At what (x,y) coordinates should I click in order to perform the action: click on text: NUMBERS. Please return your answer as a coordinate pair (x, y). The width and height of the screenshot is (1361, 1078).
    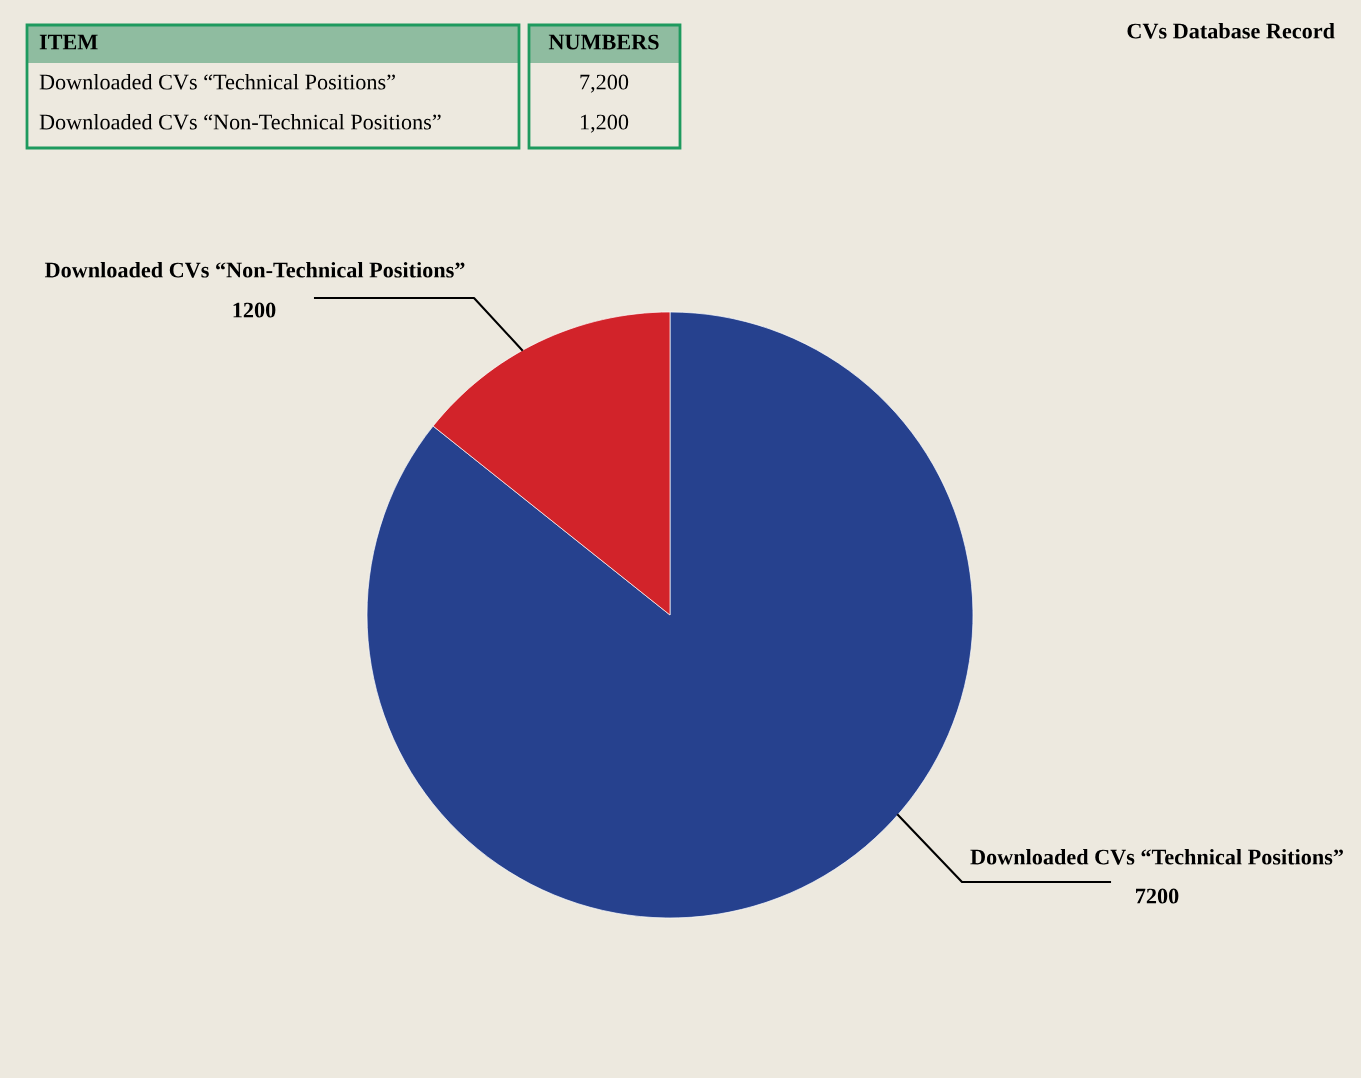
    Looking at the image, I should click on (603, 42).